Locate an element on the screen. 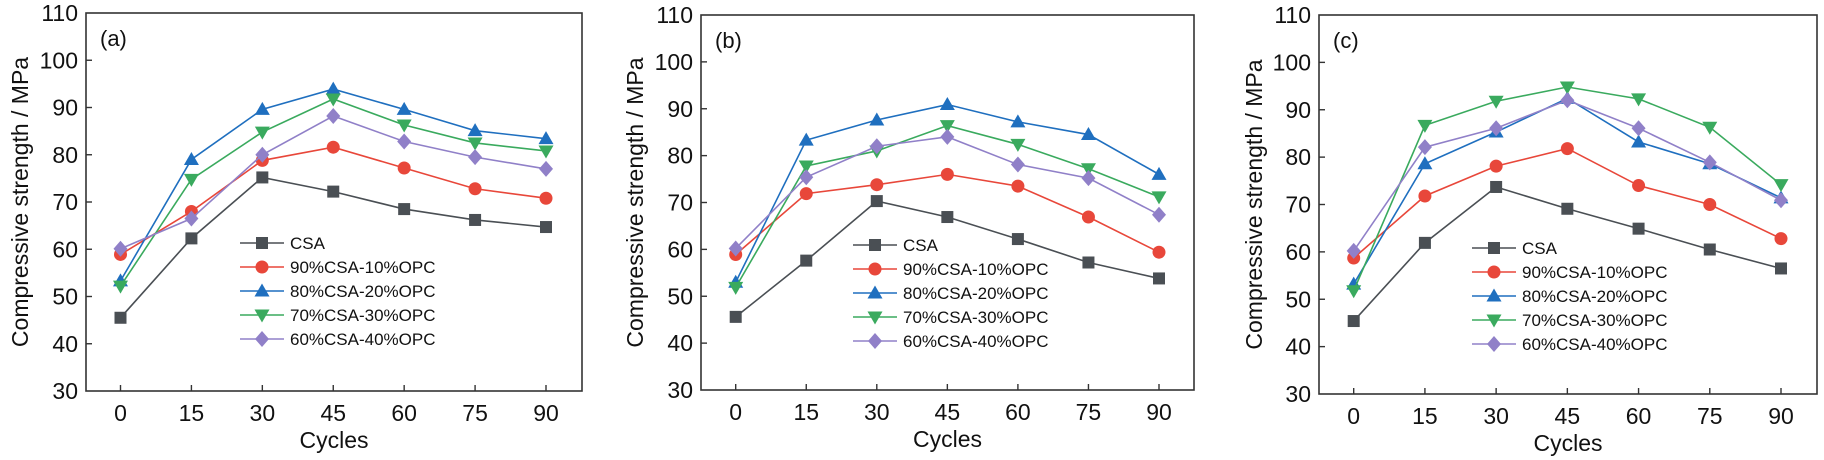 This screenshot has height=460, width=1824. panel-label: (a) is located at coordinates (113, 38).